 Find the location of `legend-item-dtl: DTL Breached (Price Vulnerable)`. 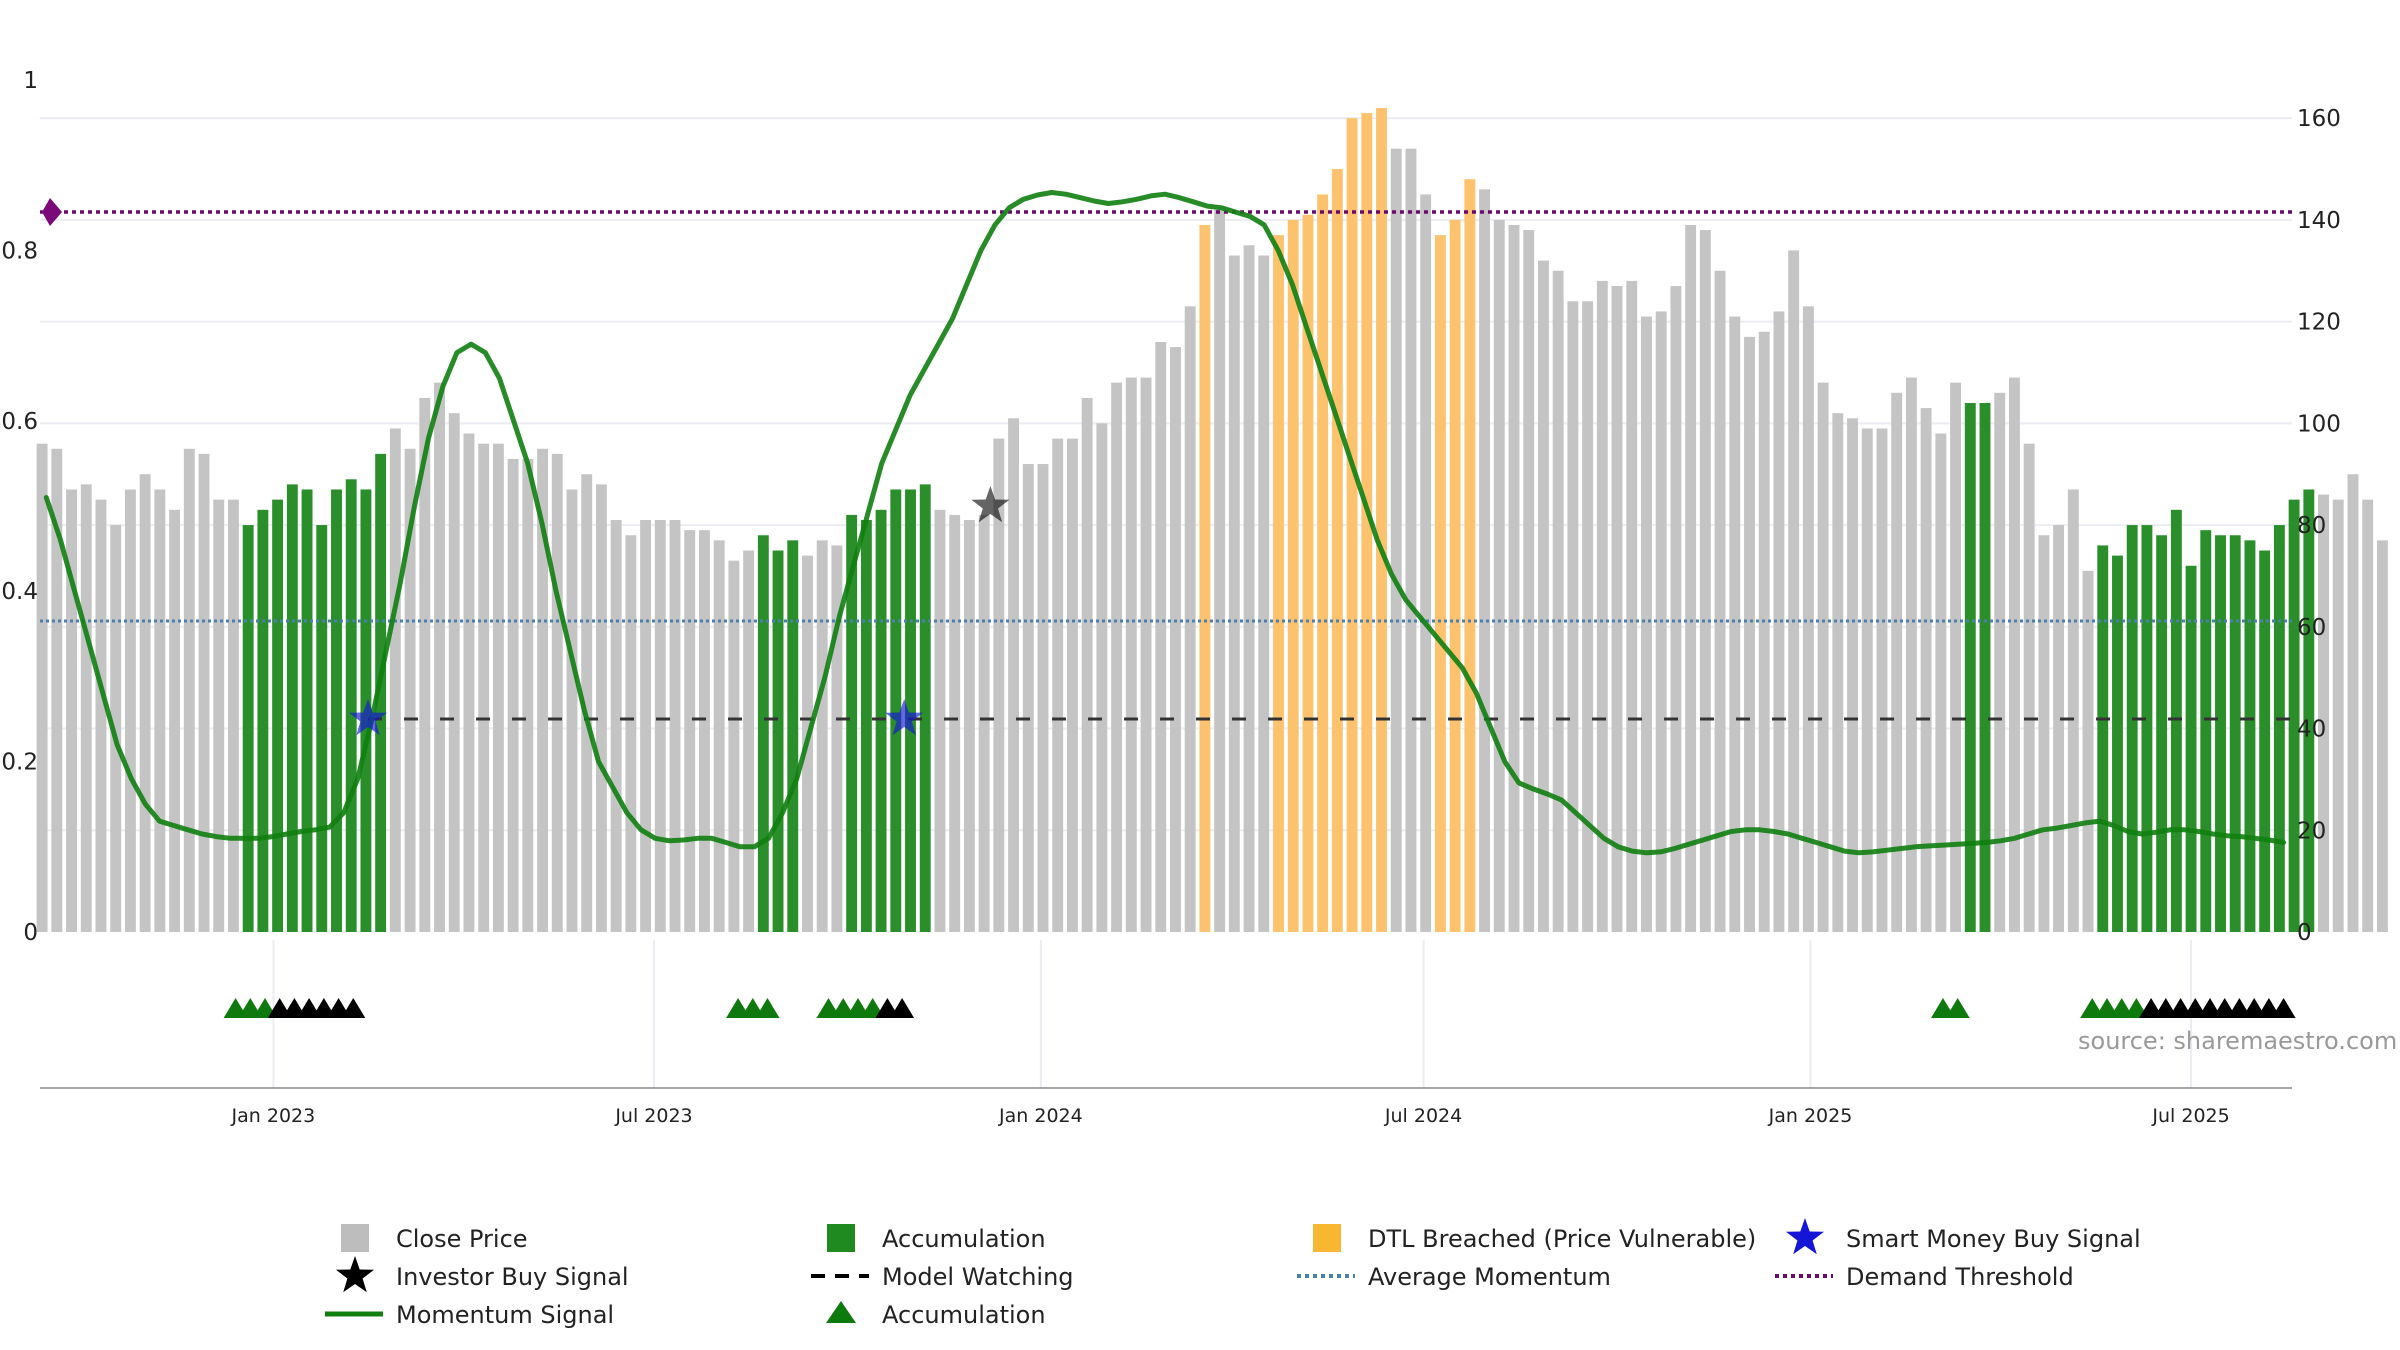

legend-item-dtl: DTL Breached (Price Vulnerable) is located at coordinates (1534, 1238).